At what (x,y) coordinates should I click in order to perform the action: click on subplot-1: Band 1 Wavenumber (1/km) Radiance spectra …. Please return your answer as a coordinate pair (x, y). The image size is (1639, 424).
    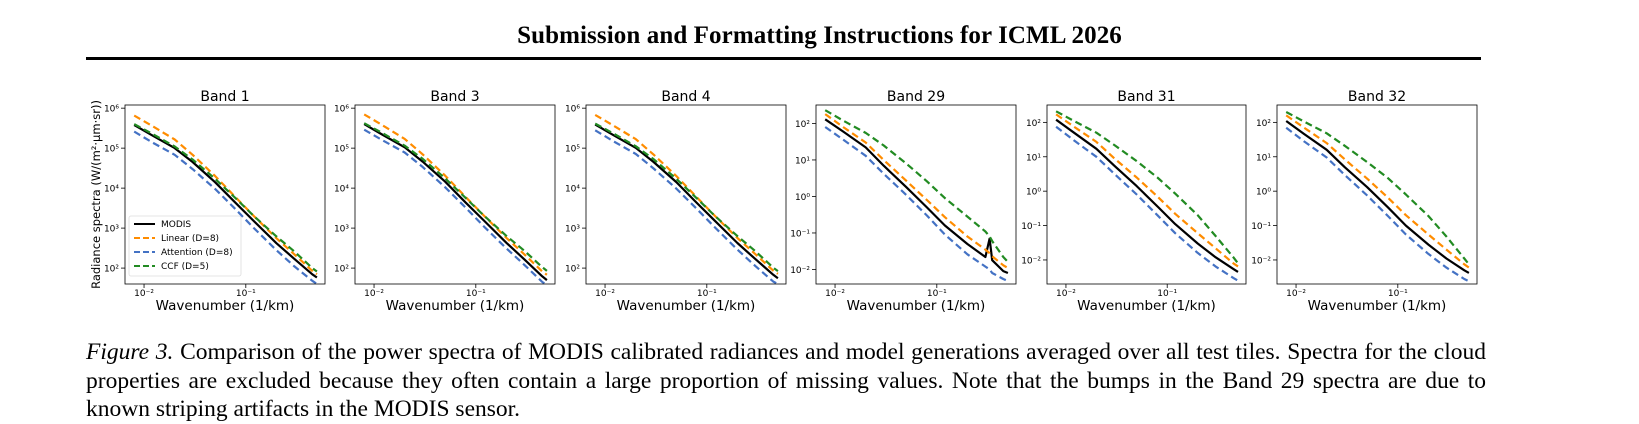
    Looking at the image, I should click on (207, 201).